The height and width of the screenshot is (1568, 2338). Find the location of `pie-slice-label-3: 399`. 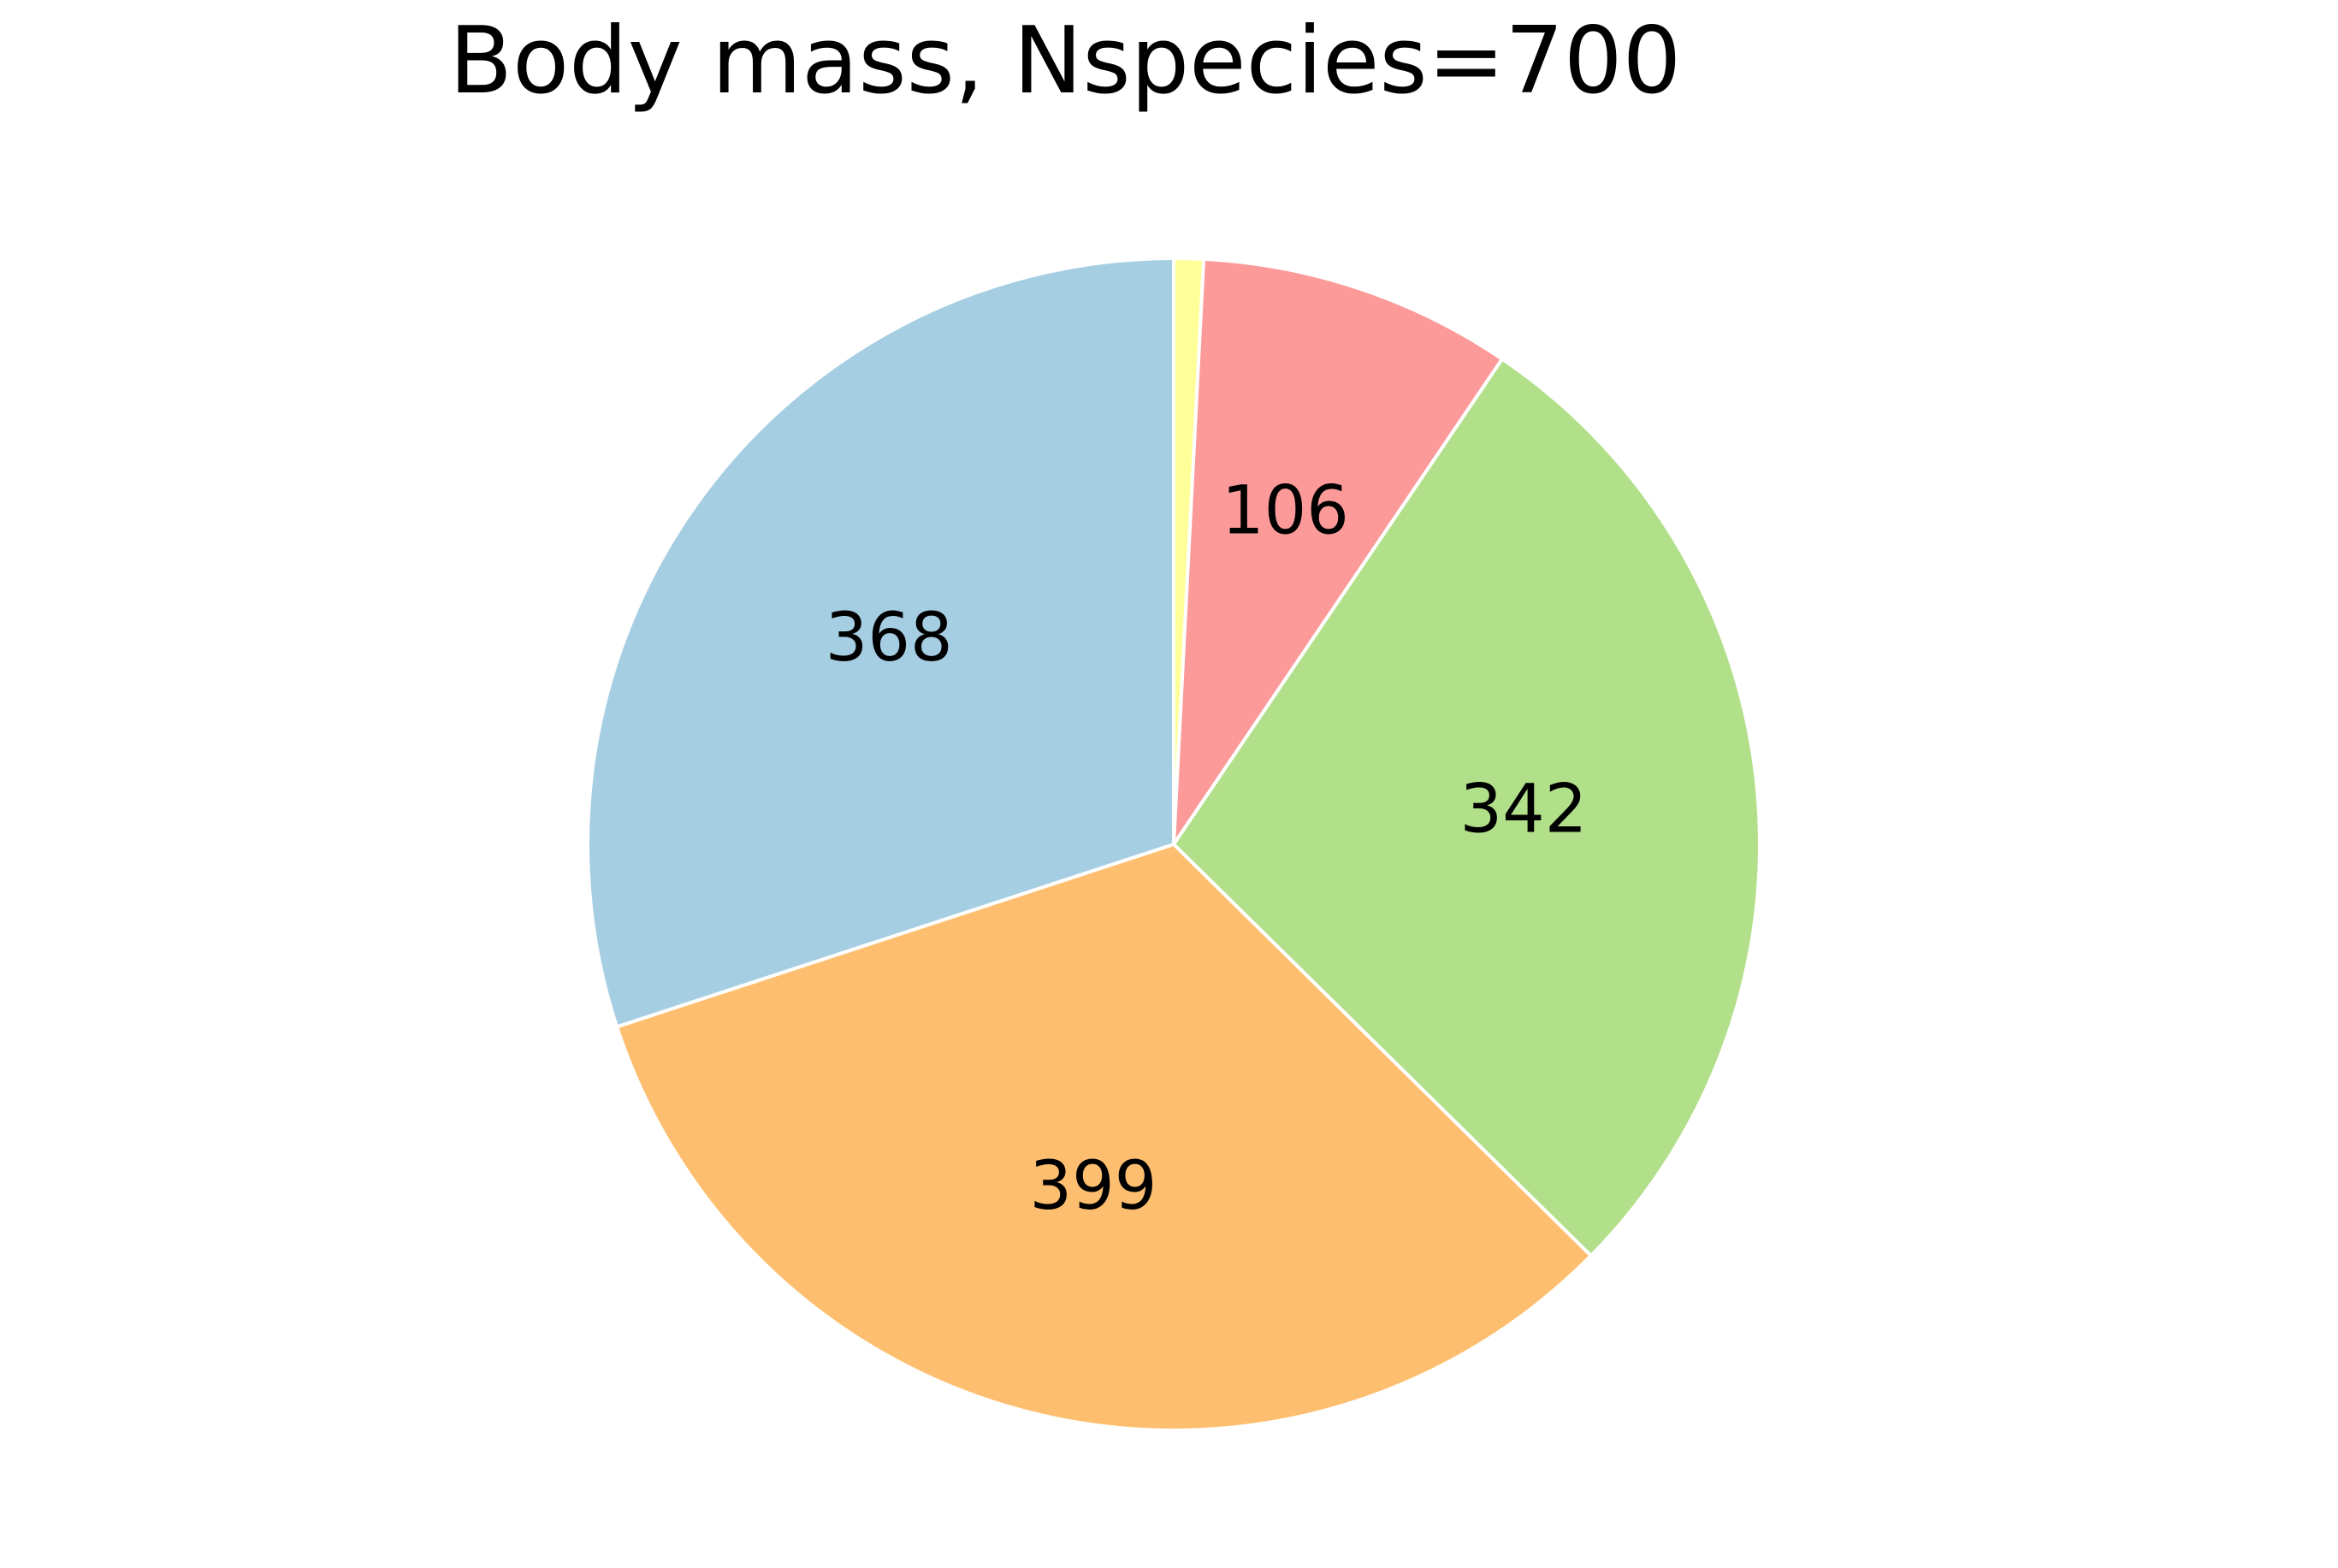

pie-slice-label-3: 399 is located at coordinates (1093, 1186).